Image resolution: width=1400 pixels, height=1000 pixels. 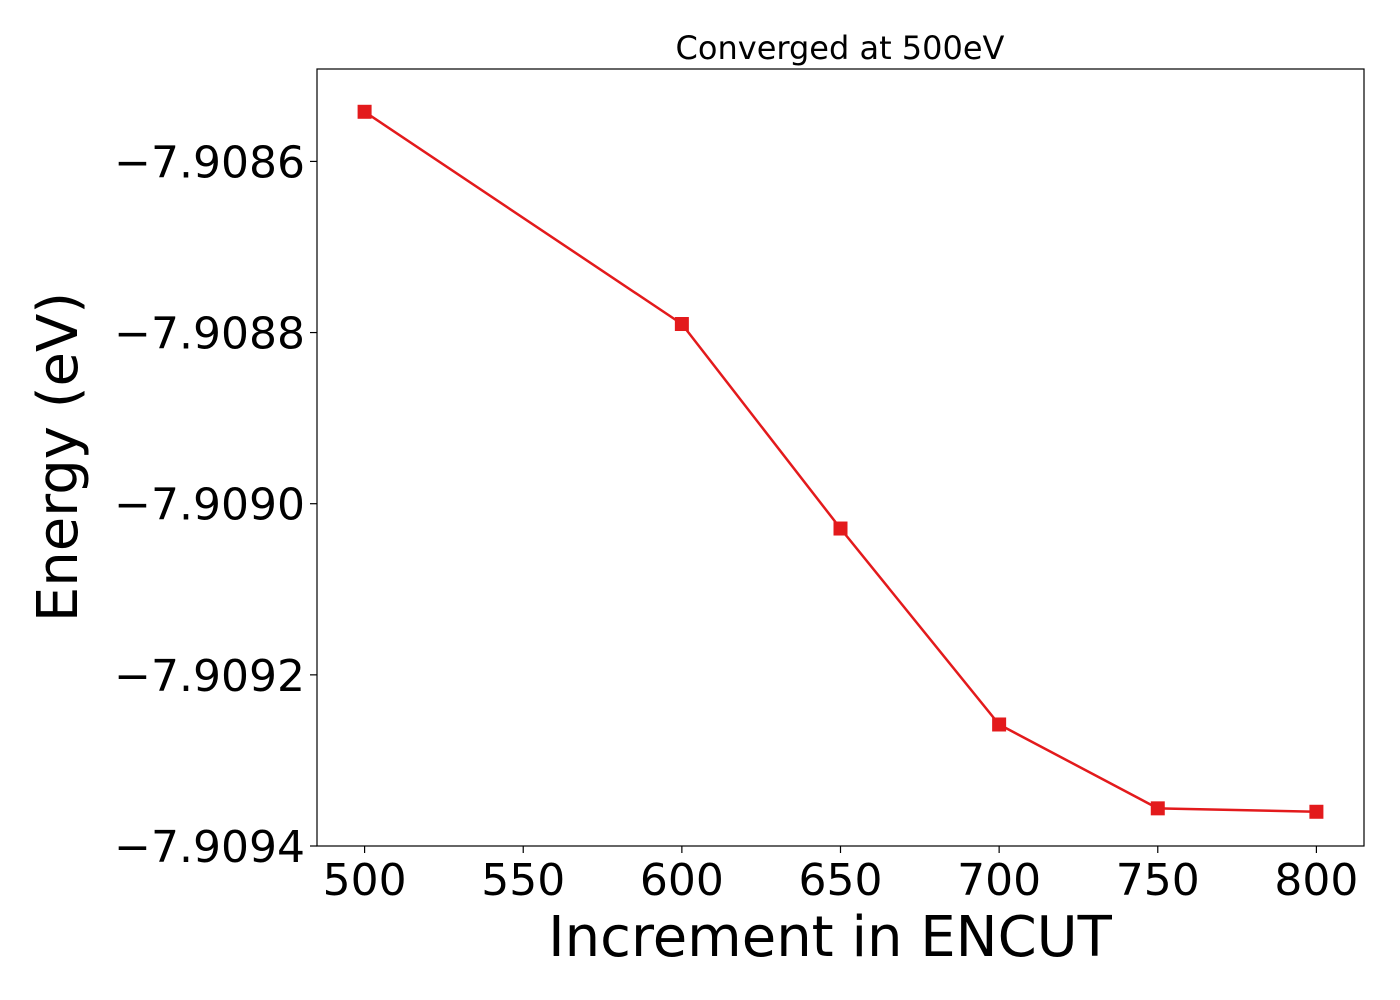 What do you see at coordinates (830, 937) in the screenshot?
I see `x-axis-label: Increment in ENCUT` at bounding box center [830, 937].